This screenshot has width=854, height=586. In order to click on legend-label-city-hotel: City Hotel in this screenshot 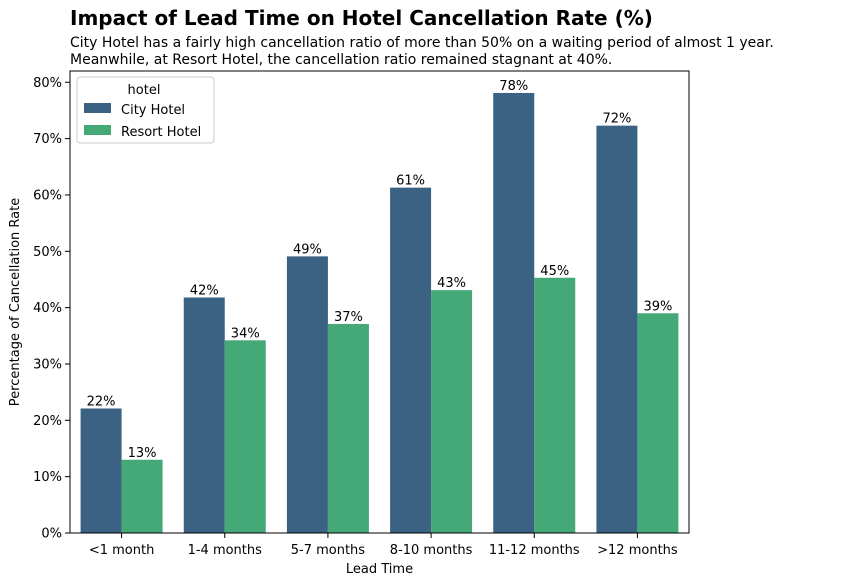, I will do `click(153, 110)`.